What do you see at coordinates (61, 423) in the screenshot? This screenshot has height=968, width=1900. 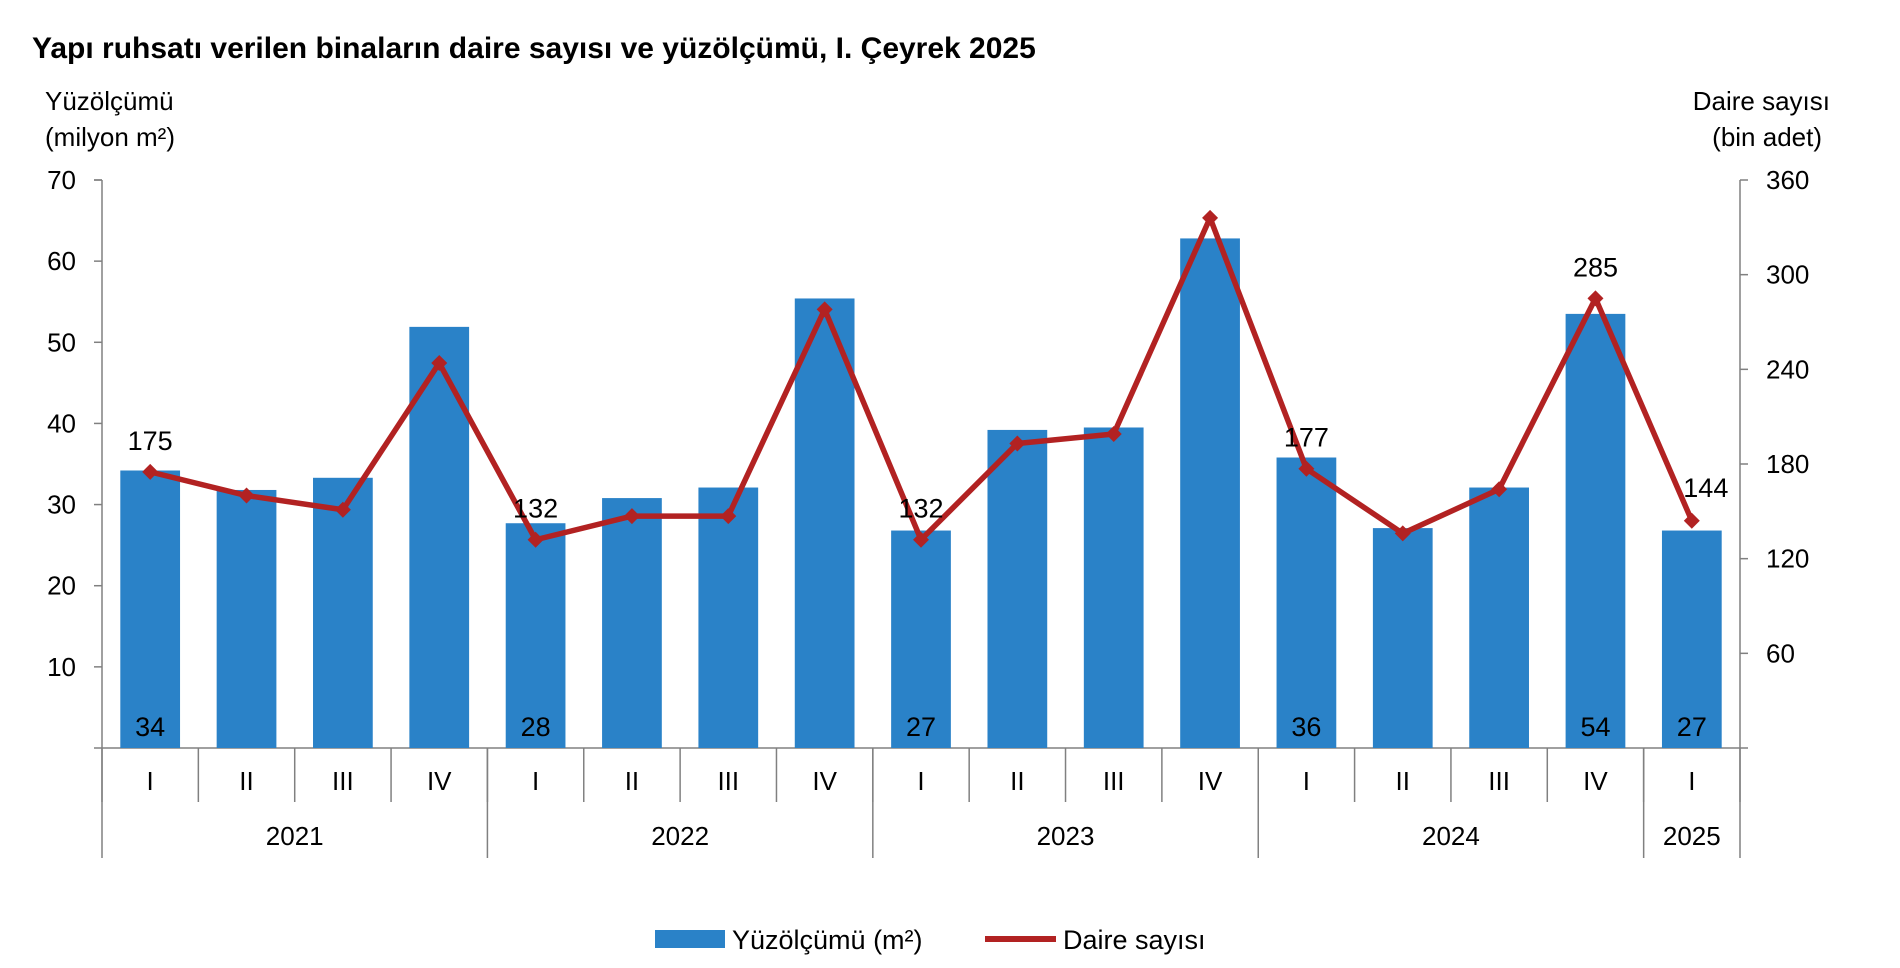 I see `left-tick-label: 40` at bounding box center [61, 423].